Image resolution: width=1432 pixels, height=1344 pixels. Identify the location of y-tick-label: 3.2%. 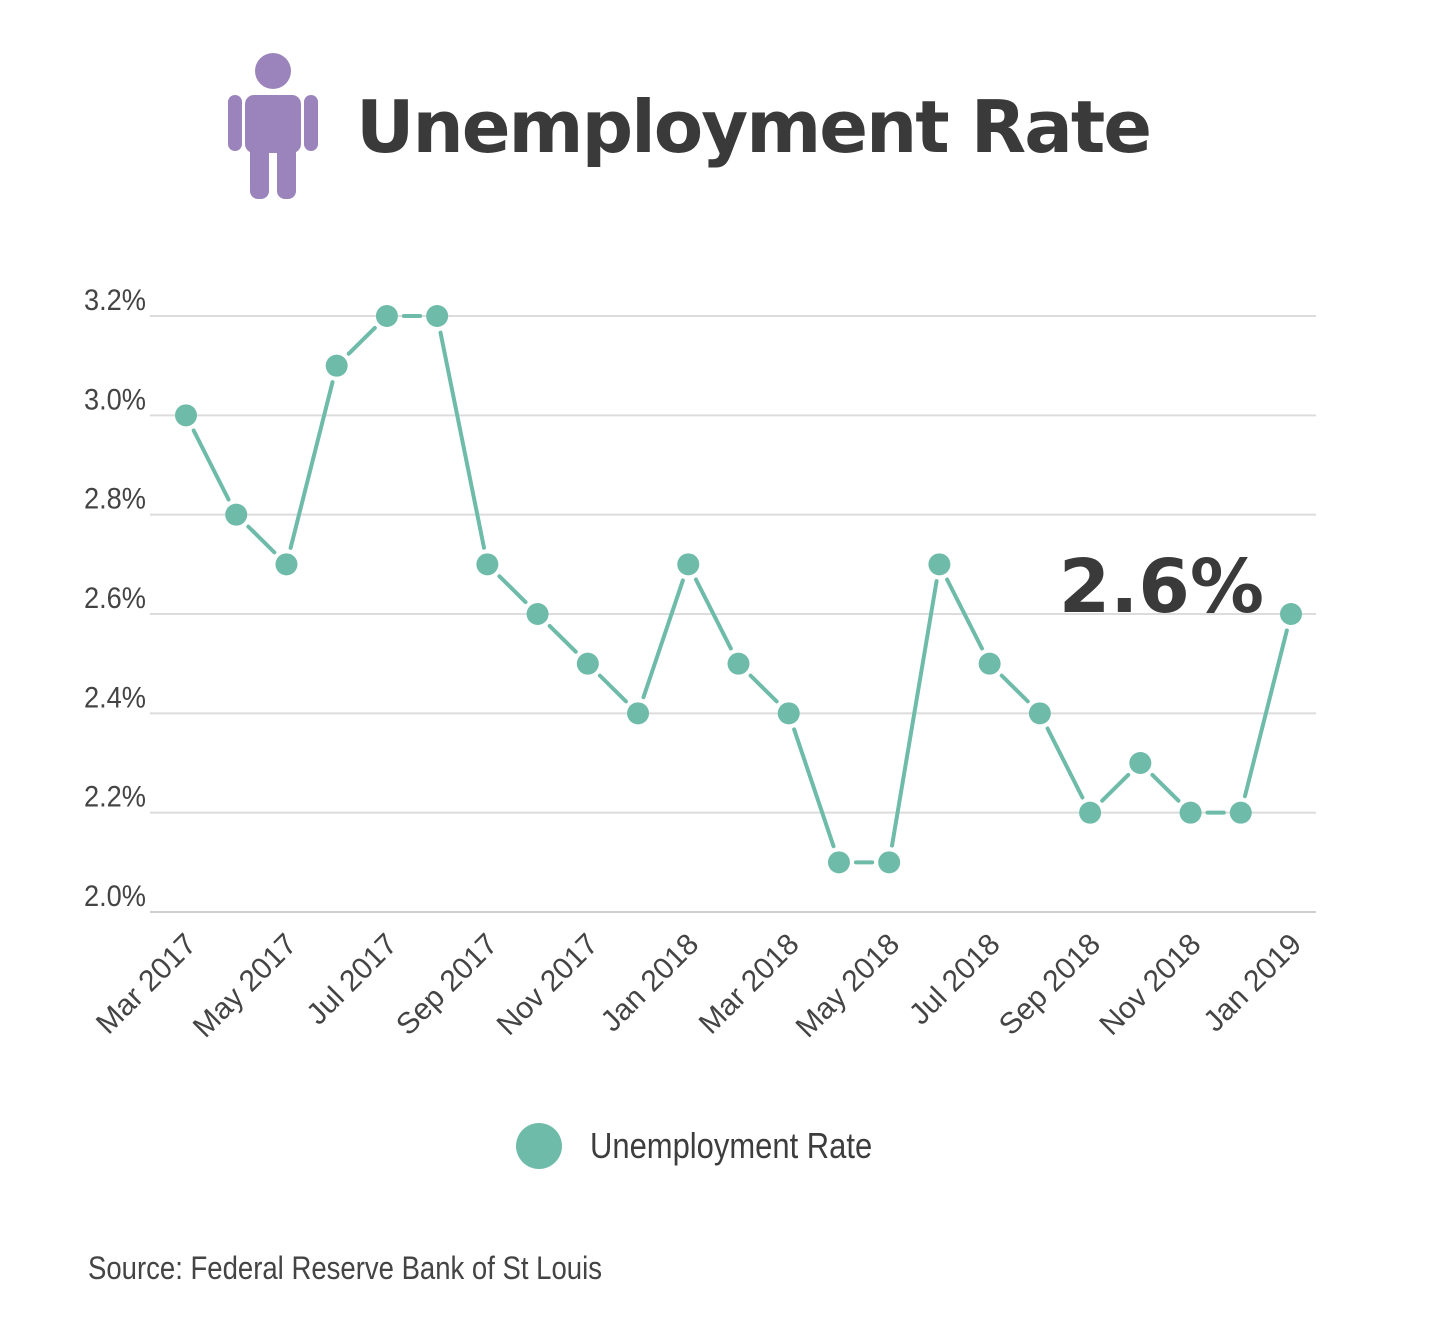
(115, 300).